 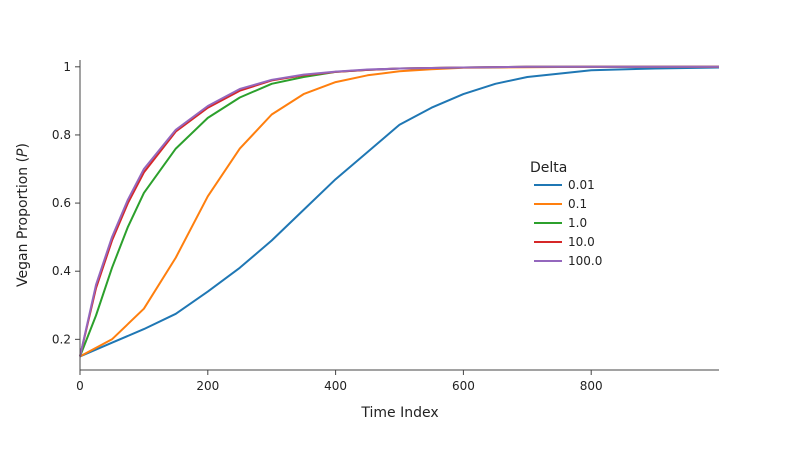 I want to click on legend-label: 10.0, so click(x=581, y=242).